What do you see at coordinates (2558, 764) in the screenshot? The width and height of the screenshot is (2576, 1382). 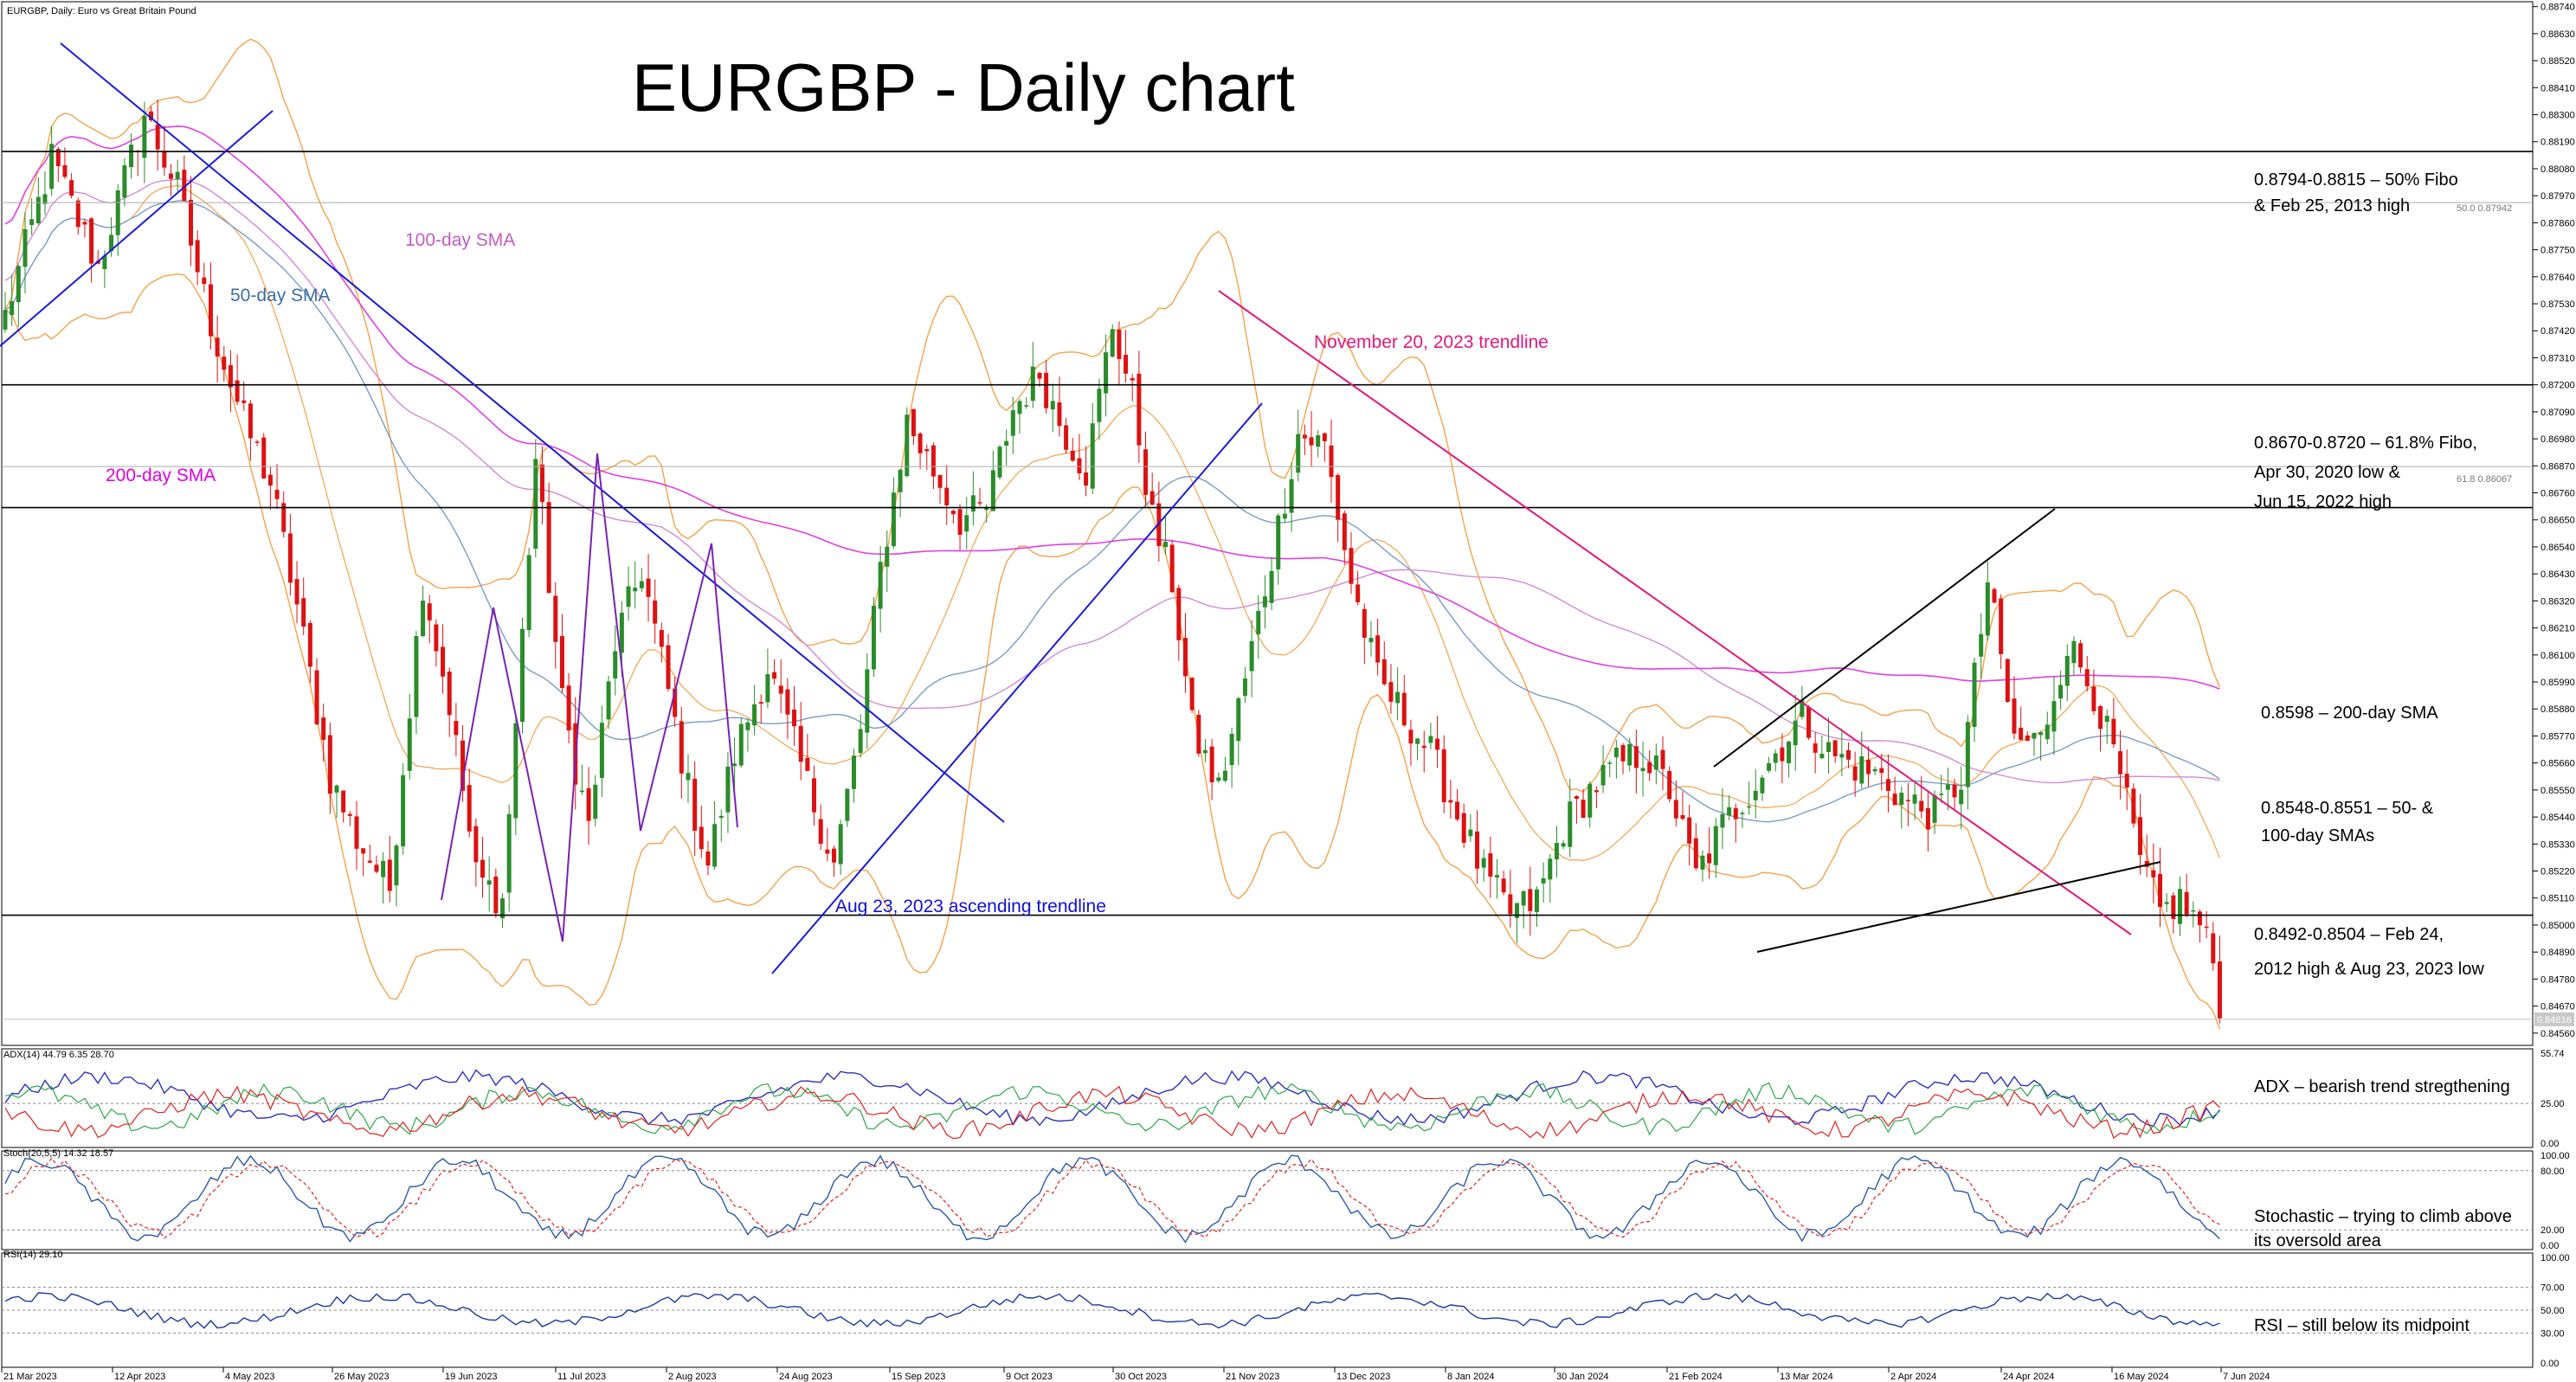 I see `price-tick-label: 0.85660` at bounding box center [2558, 764].